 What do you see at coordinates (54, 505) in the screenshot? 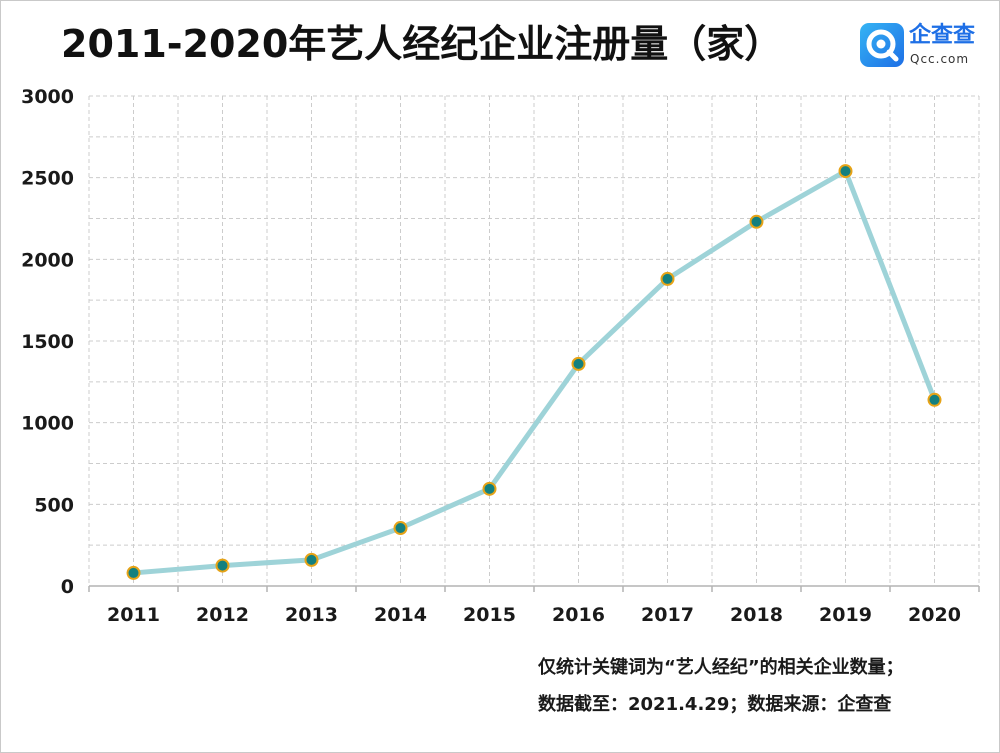
I see `y-tick-label: 500` at bounding box center [54, 505].